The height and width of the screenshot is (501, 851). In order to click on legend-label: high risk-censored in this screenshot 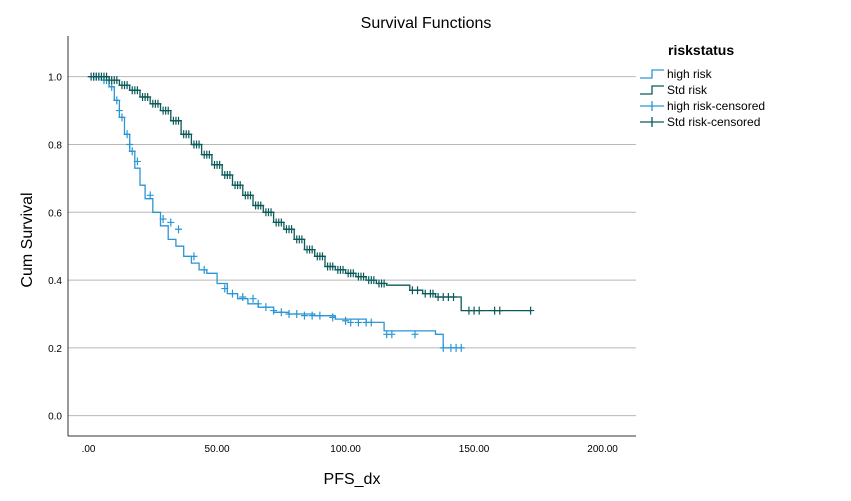, I will do `click(716, 106)`.